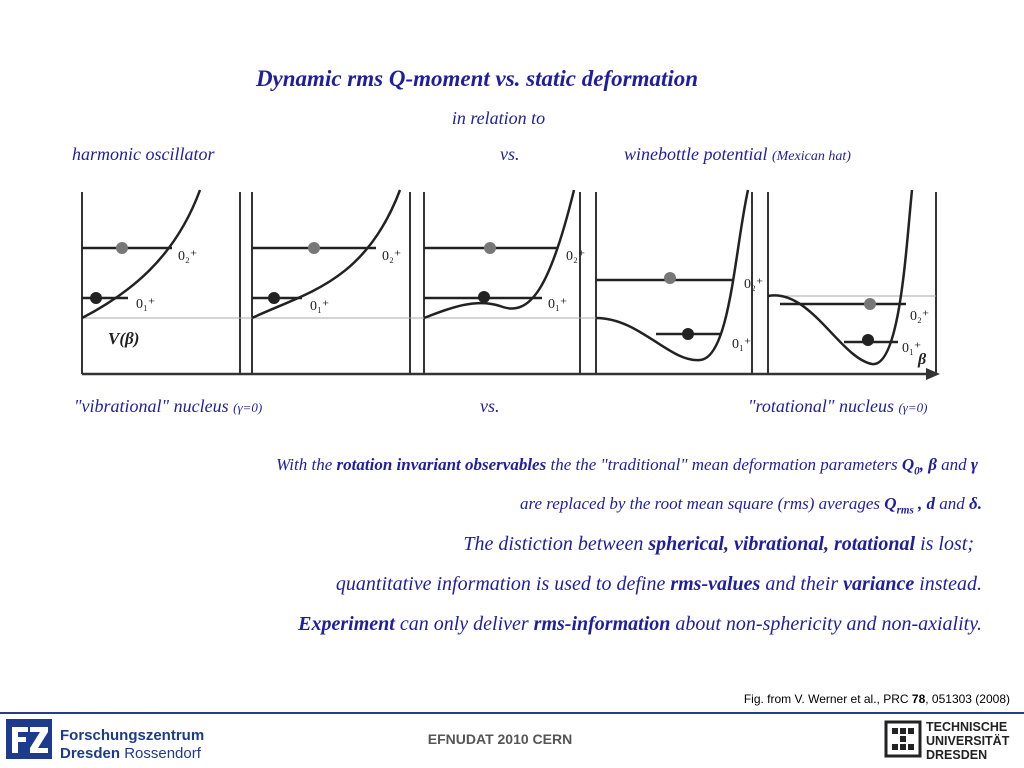 This screenshot has height=768, width=1024. I want to click on tu-dresden-logo-icon, so click(903, 739).